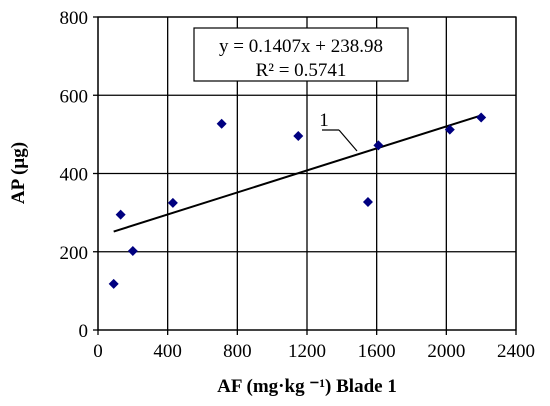  I want to click on x-tick-label: 800, so click(237, 351).